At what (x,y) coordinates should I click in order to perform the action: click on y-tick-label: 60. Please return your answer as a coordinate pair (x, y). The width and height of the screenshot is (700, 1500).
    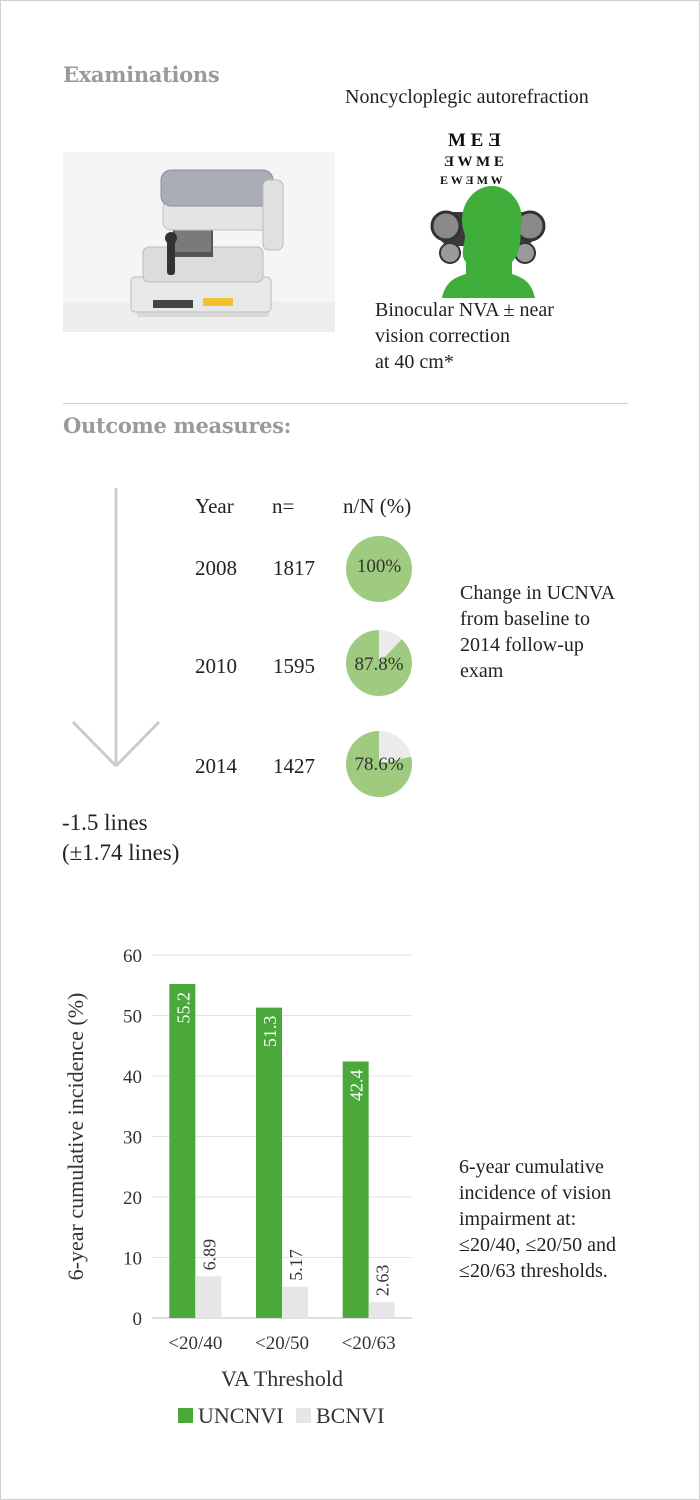
    Looking at the image, I should click on (132, 956).